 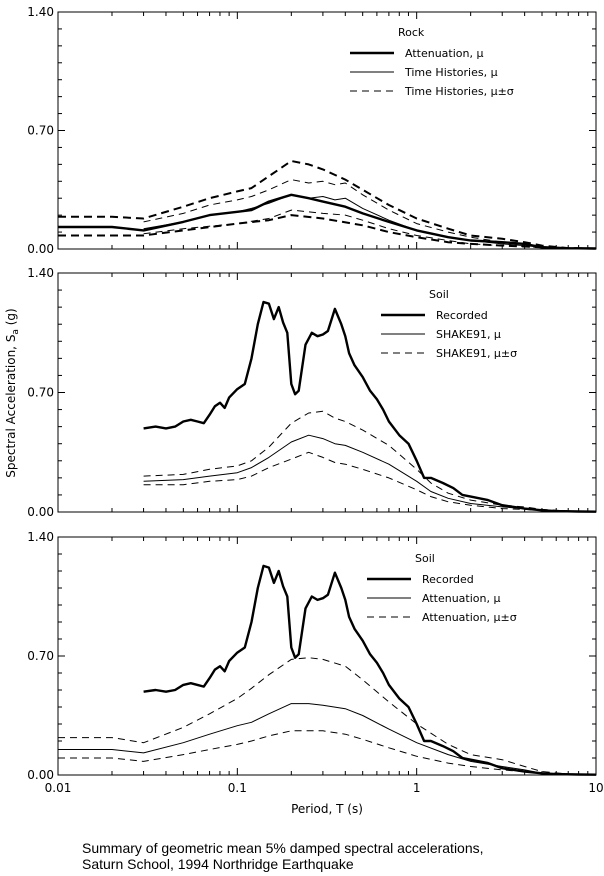 I want to click on x-tick-label: 0.1, so click(x=237, y=788).